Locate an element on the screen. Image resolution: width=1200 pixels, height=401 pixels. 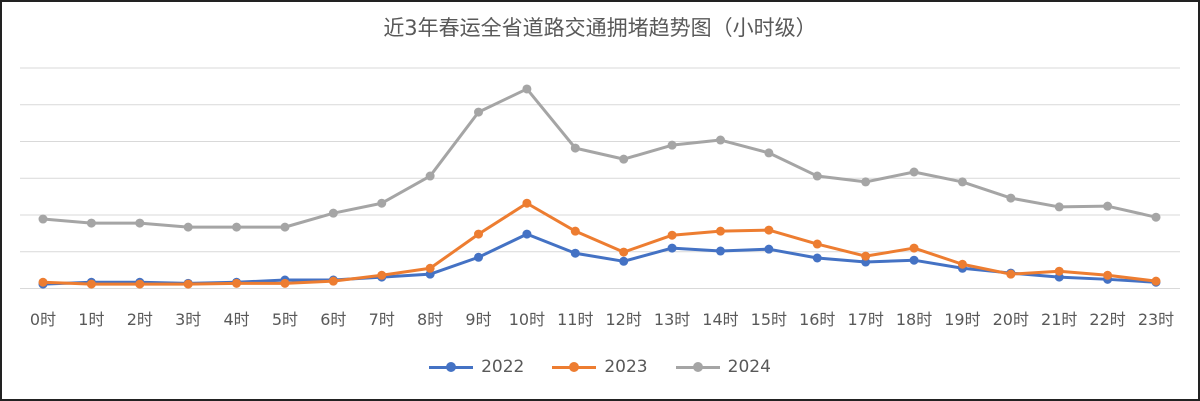
x-tick-label: 16时 is located at coordinates (817, 319).